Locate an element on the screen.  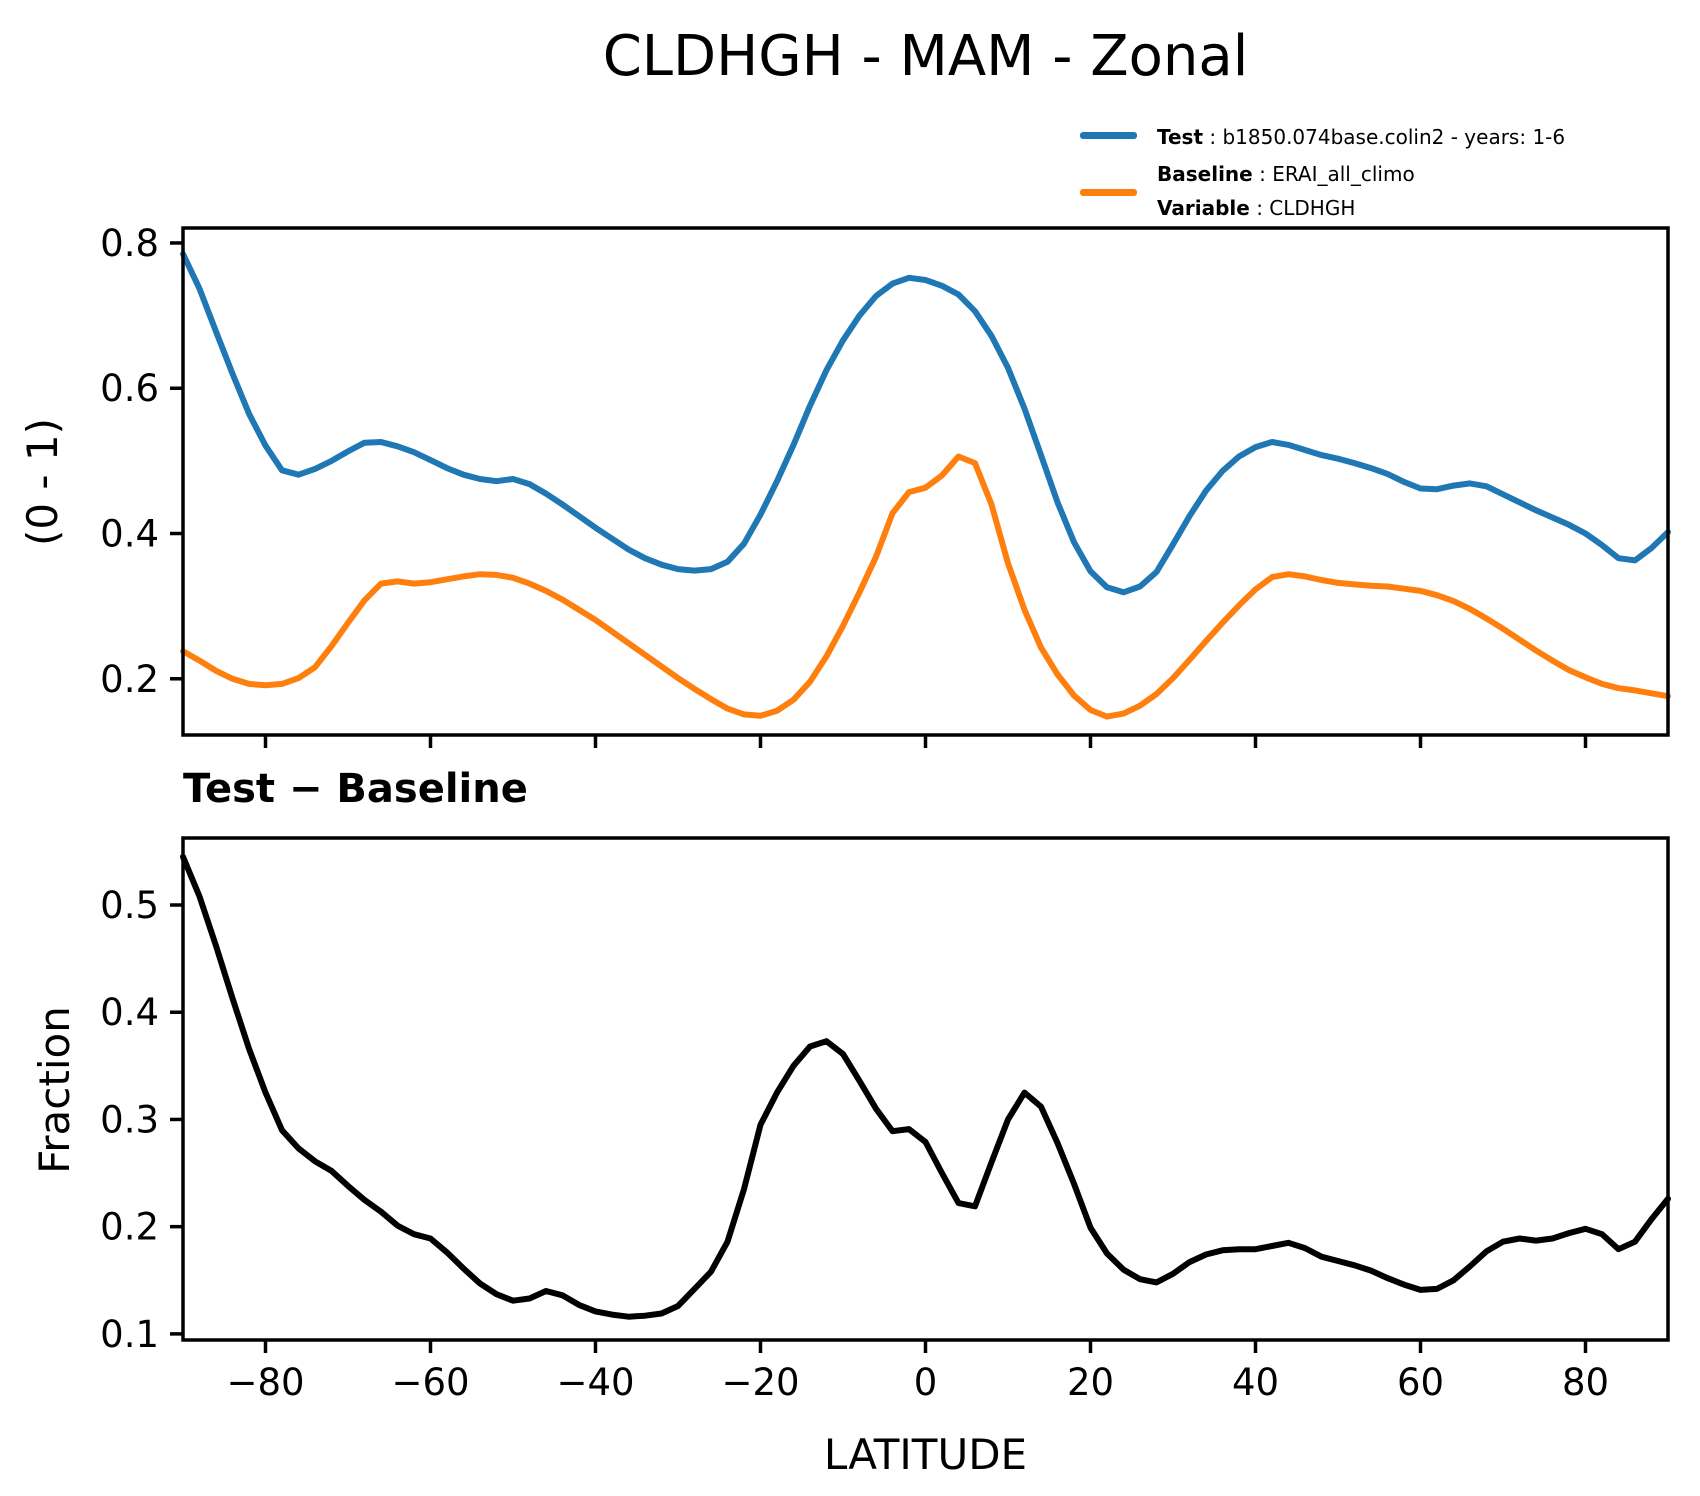
x-tick-label: −40 is located at coordinates (595, 1382).